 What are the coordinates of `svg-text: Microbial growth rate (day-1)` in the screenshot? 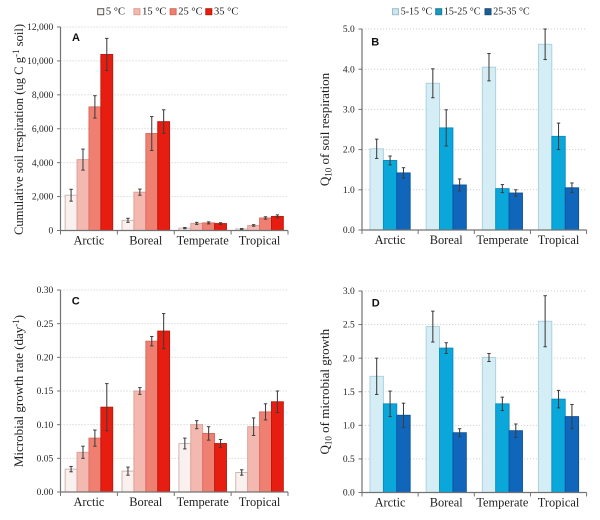 It's located at (18, 391).